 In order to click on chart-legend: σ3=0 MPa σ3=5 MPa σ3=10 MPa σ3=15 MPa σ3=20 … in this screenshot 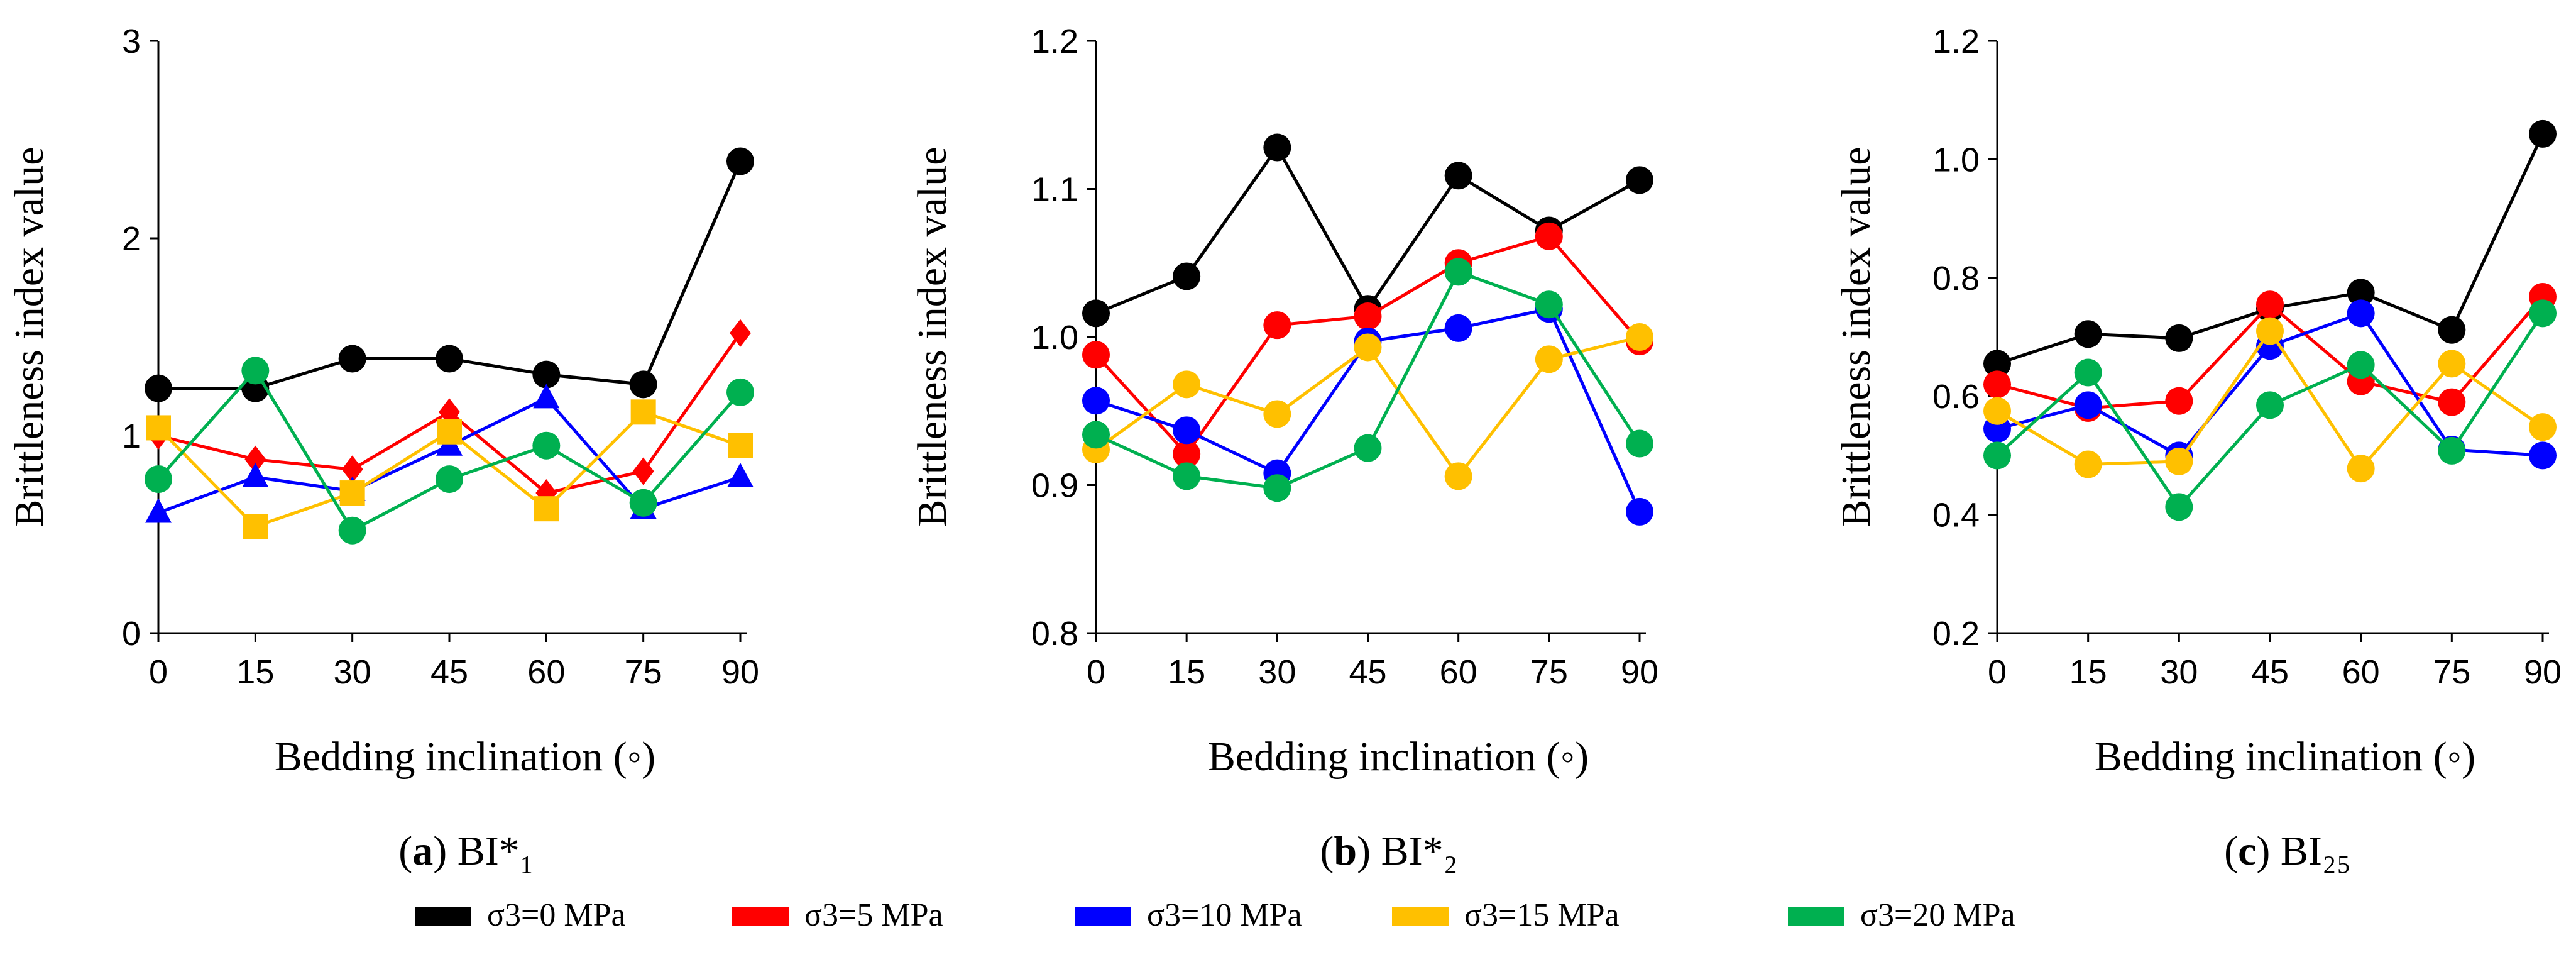, I will do `click(1215, 915)`.